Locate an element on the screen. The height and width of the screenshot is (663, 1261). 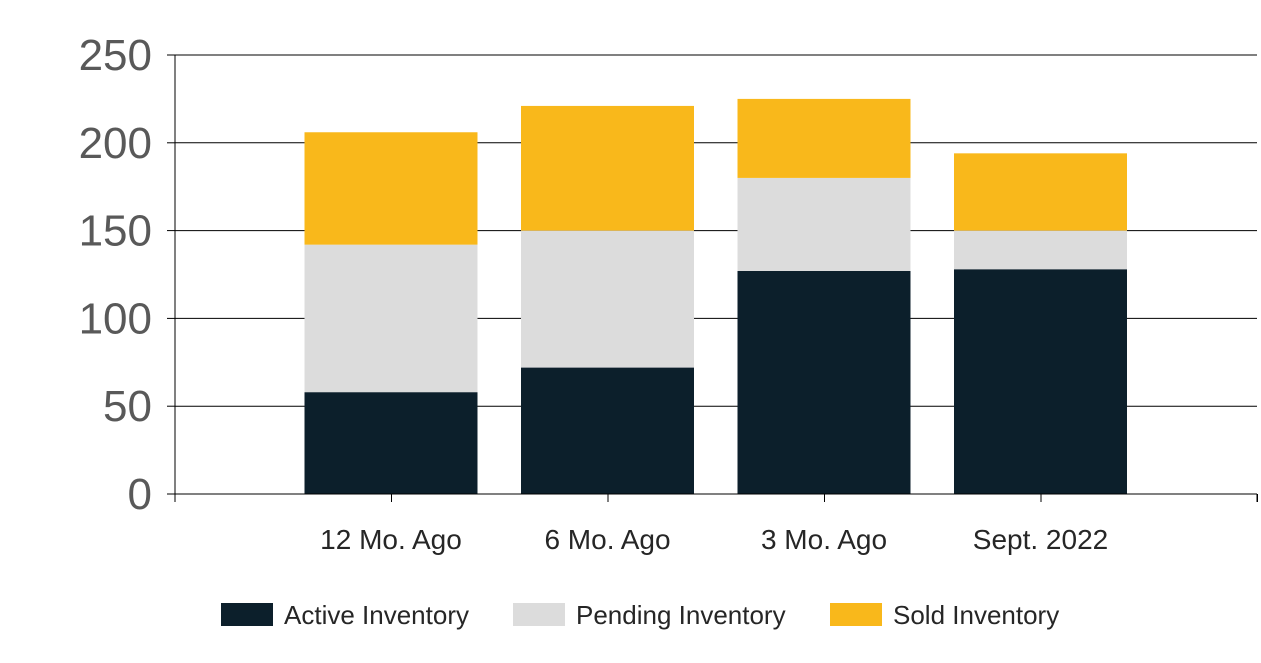
legend-item: Active Inventory is located at coordinates (345, 615).